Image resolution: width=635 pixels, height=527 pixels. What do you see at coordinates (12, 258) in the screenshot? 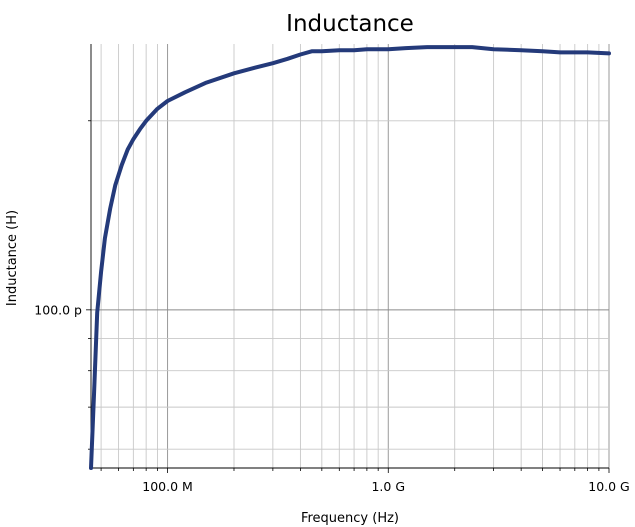
I see `y-axis-label: Inductance (H)` at bounding box center [12, 258].